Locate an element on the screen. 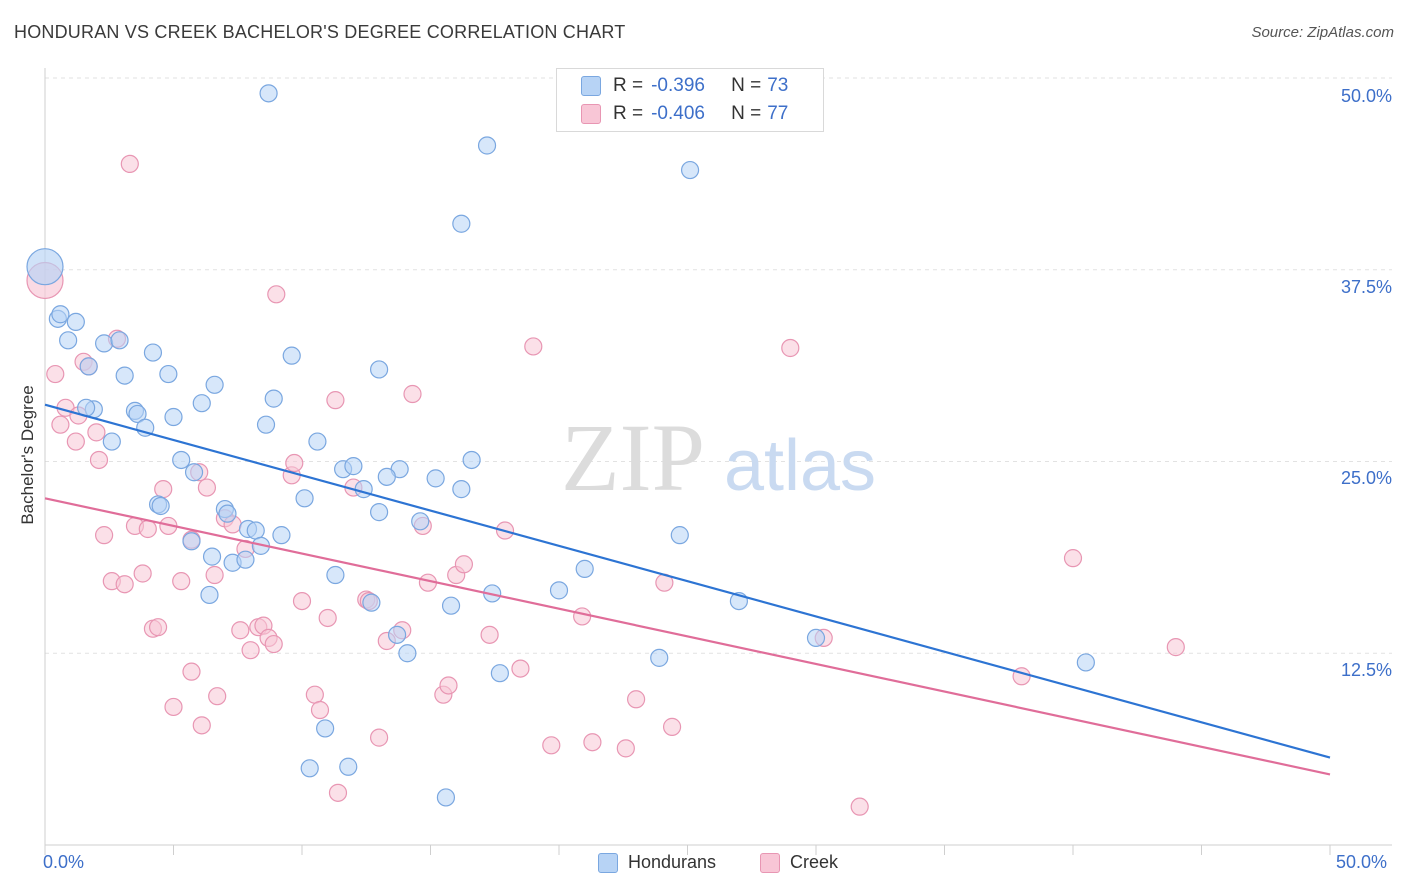  legend-row-creek: R = -0.406 N = 77 is located at coordinates (684, 114).